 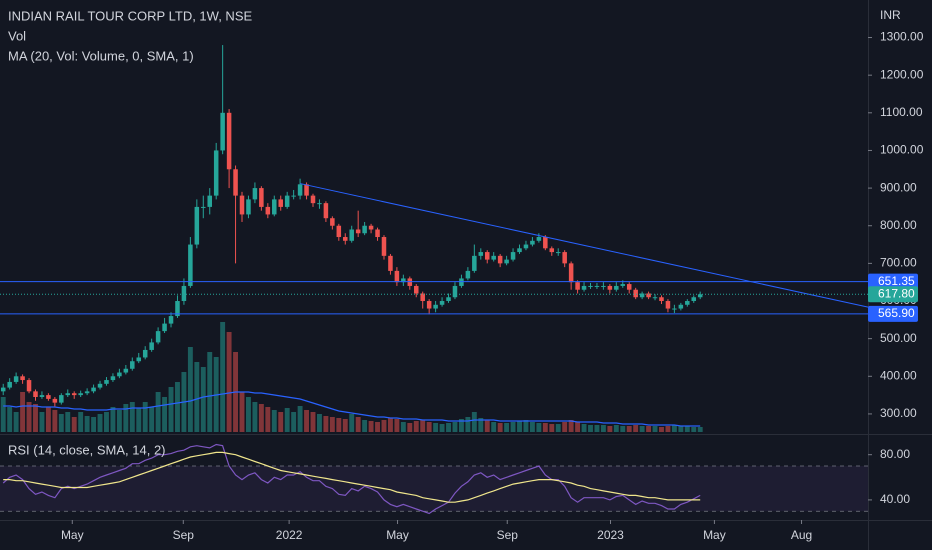 What do you see at coordinates (587, 246) in the screenshot?
I see `trendline` at bounding box center [587, 246].